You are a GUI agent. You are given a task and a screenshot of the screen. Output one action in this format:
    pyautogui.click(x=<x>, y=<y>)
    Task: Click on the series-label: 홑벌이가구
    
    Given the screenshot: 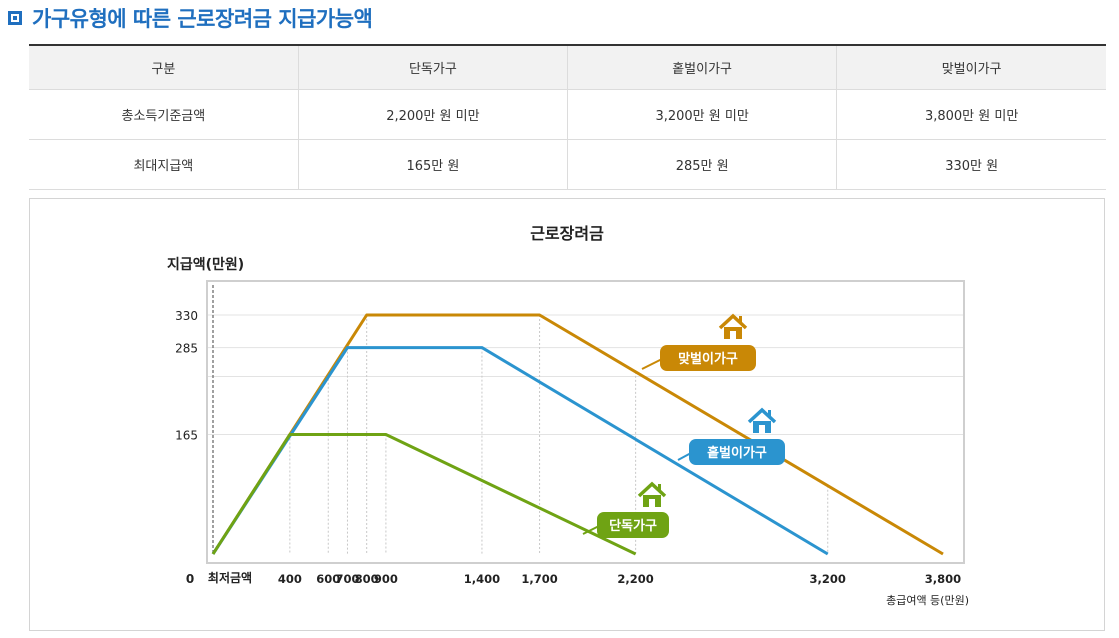 What is the action you would take?
    pyautogui.click(x=737, y=453)
    